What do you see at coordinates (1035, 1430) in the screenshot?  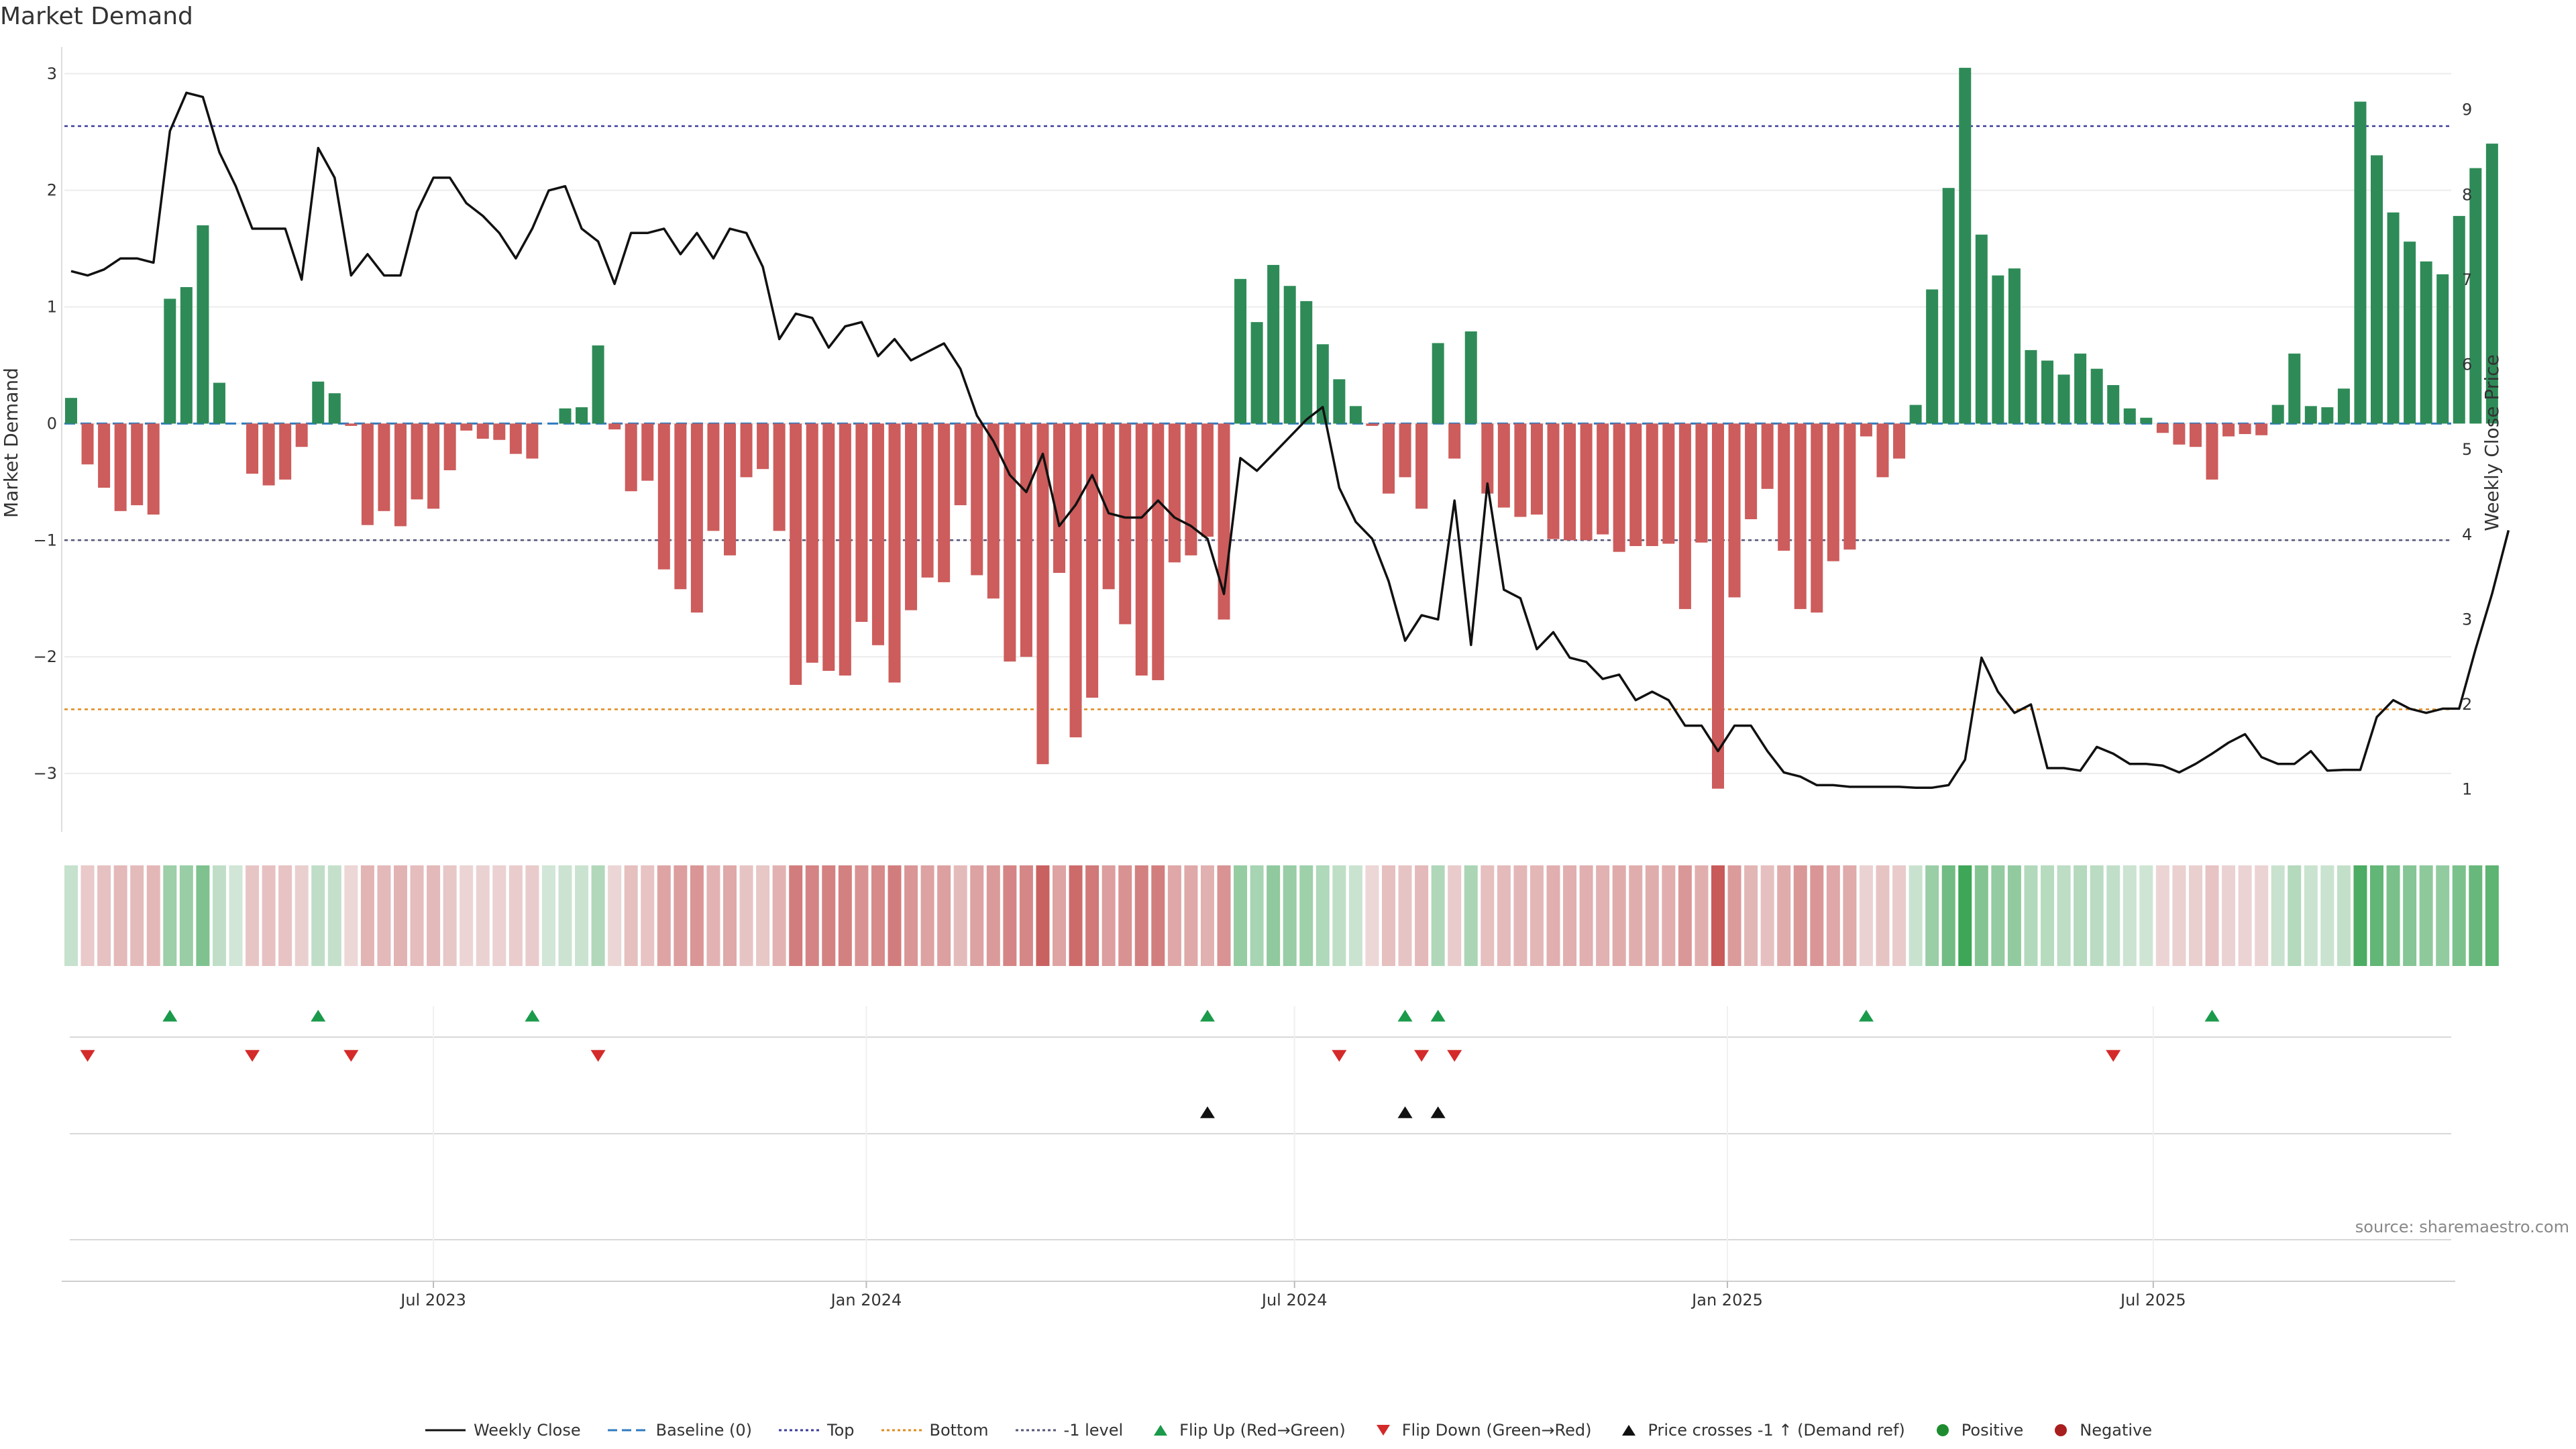 I see `legend-symbol-minus1` at bounding box center [1035, 1430].